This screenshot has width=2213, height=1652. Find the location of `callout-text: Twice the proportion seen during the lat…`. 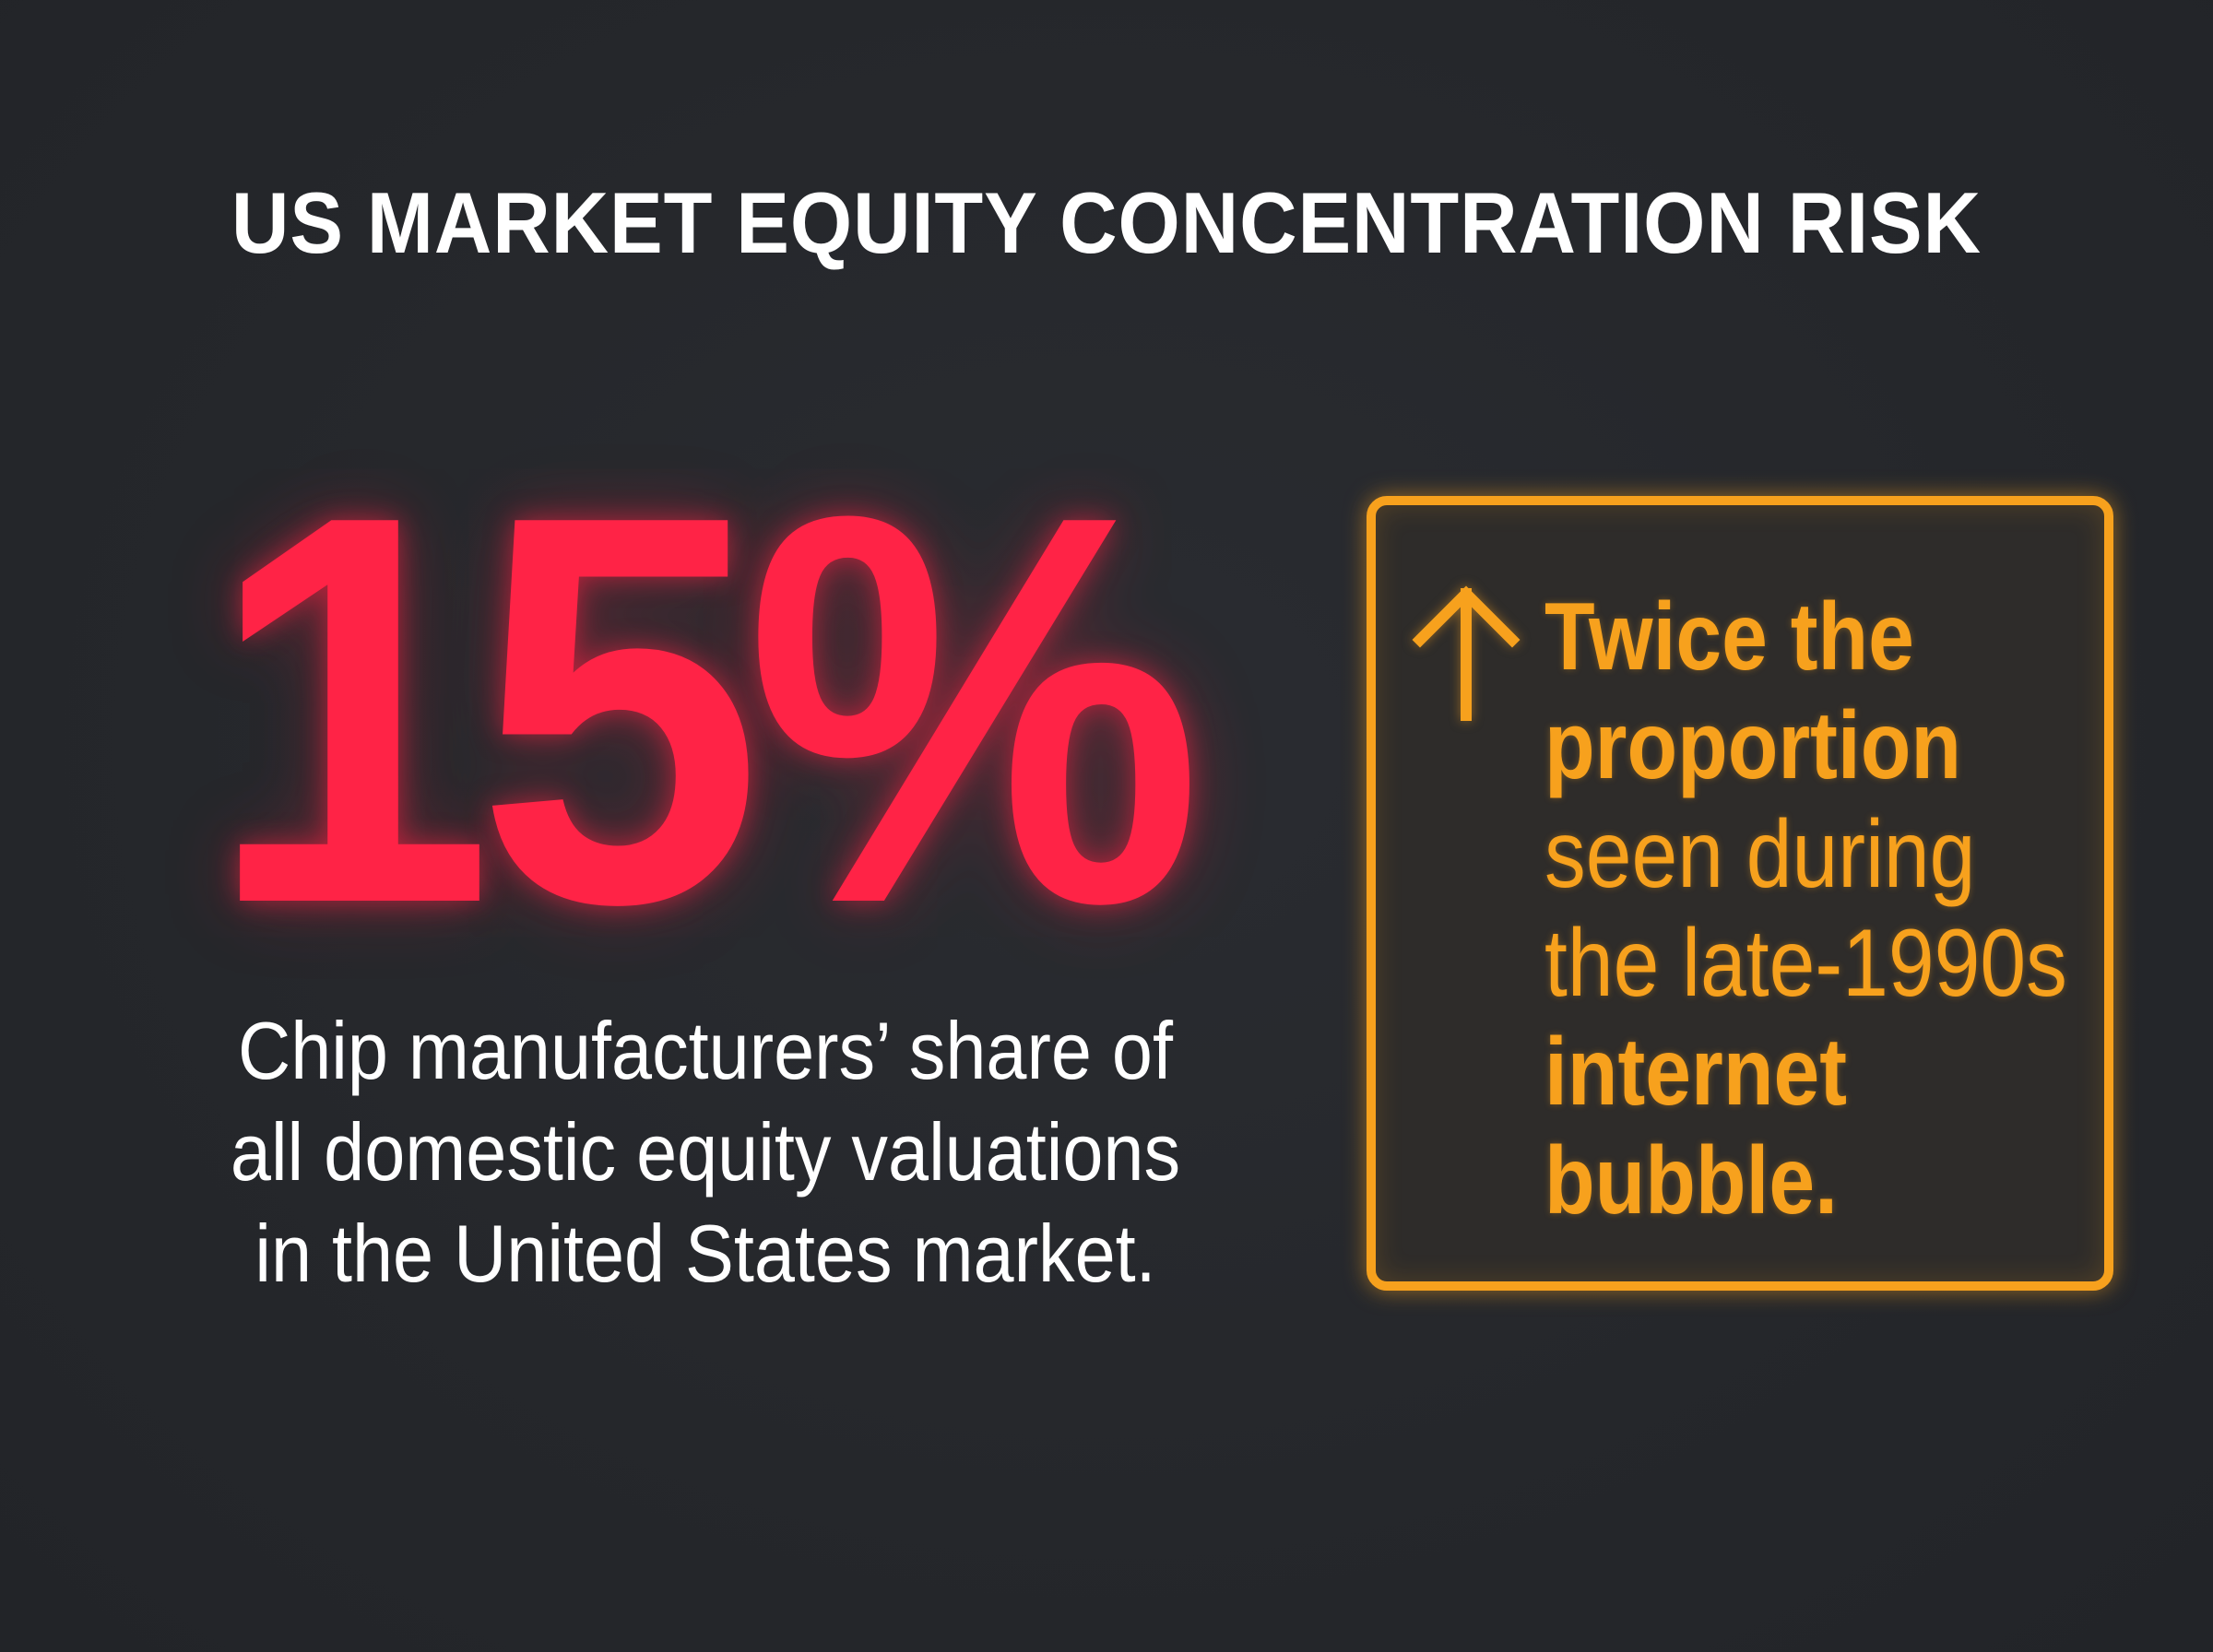

callout-text: Twice the proportion seen during the lat… is located at coordinates (1805, 909).